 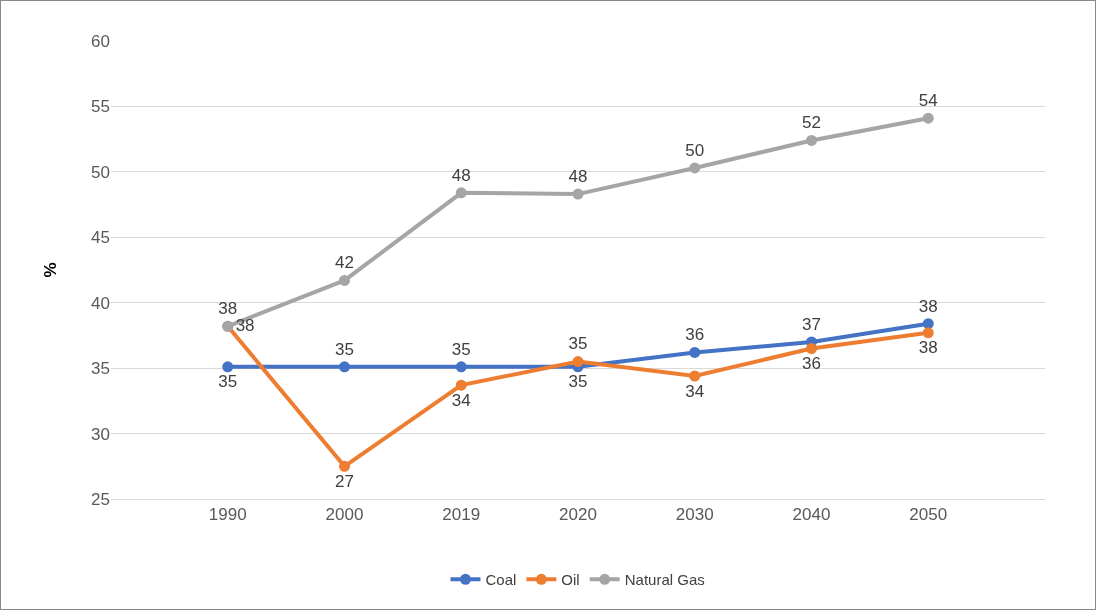 I want to click on data-label: 50, so click(x=695, y=150).